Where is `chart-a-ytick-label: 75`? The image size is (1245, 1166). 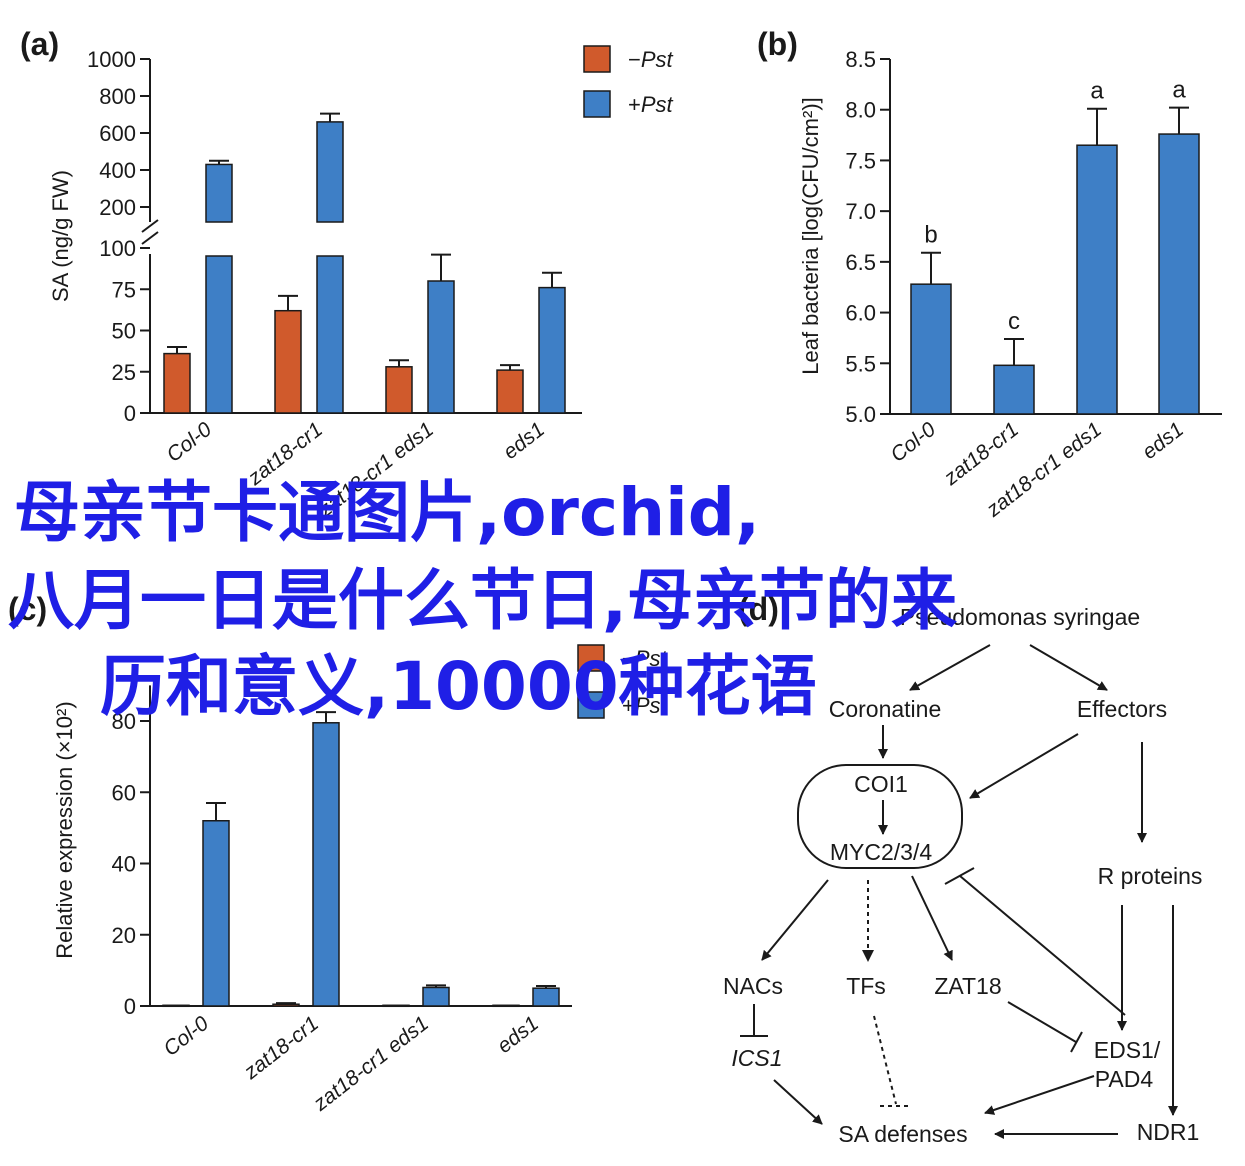 chart-a-ytick-label: 75 is located at coordinates (124, 289).